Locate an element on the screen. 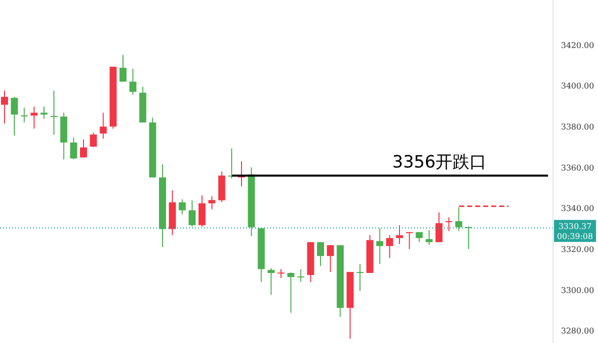 The image size is (598, 343). y-tick-label: 3300.00 is located at coordinates (577, 290).